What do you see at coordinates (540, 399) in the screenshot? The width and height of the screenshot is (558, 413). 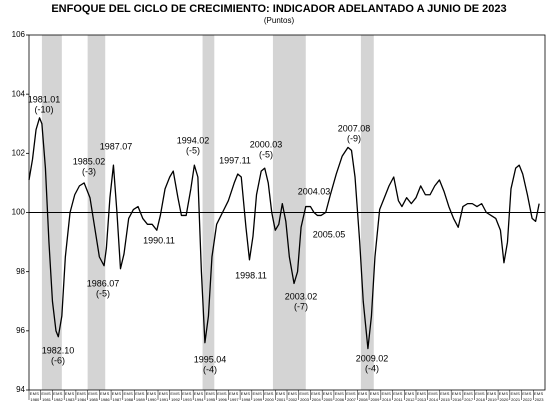 I see `x-tick-label: 2023` at bounding box center [540, 399].